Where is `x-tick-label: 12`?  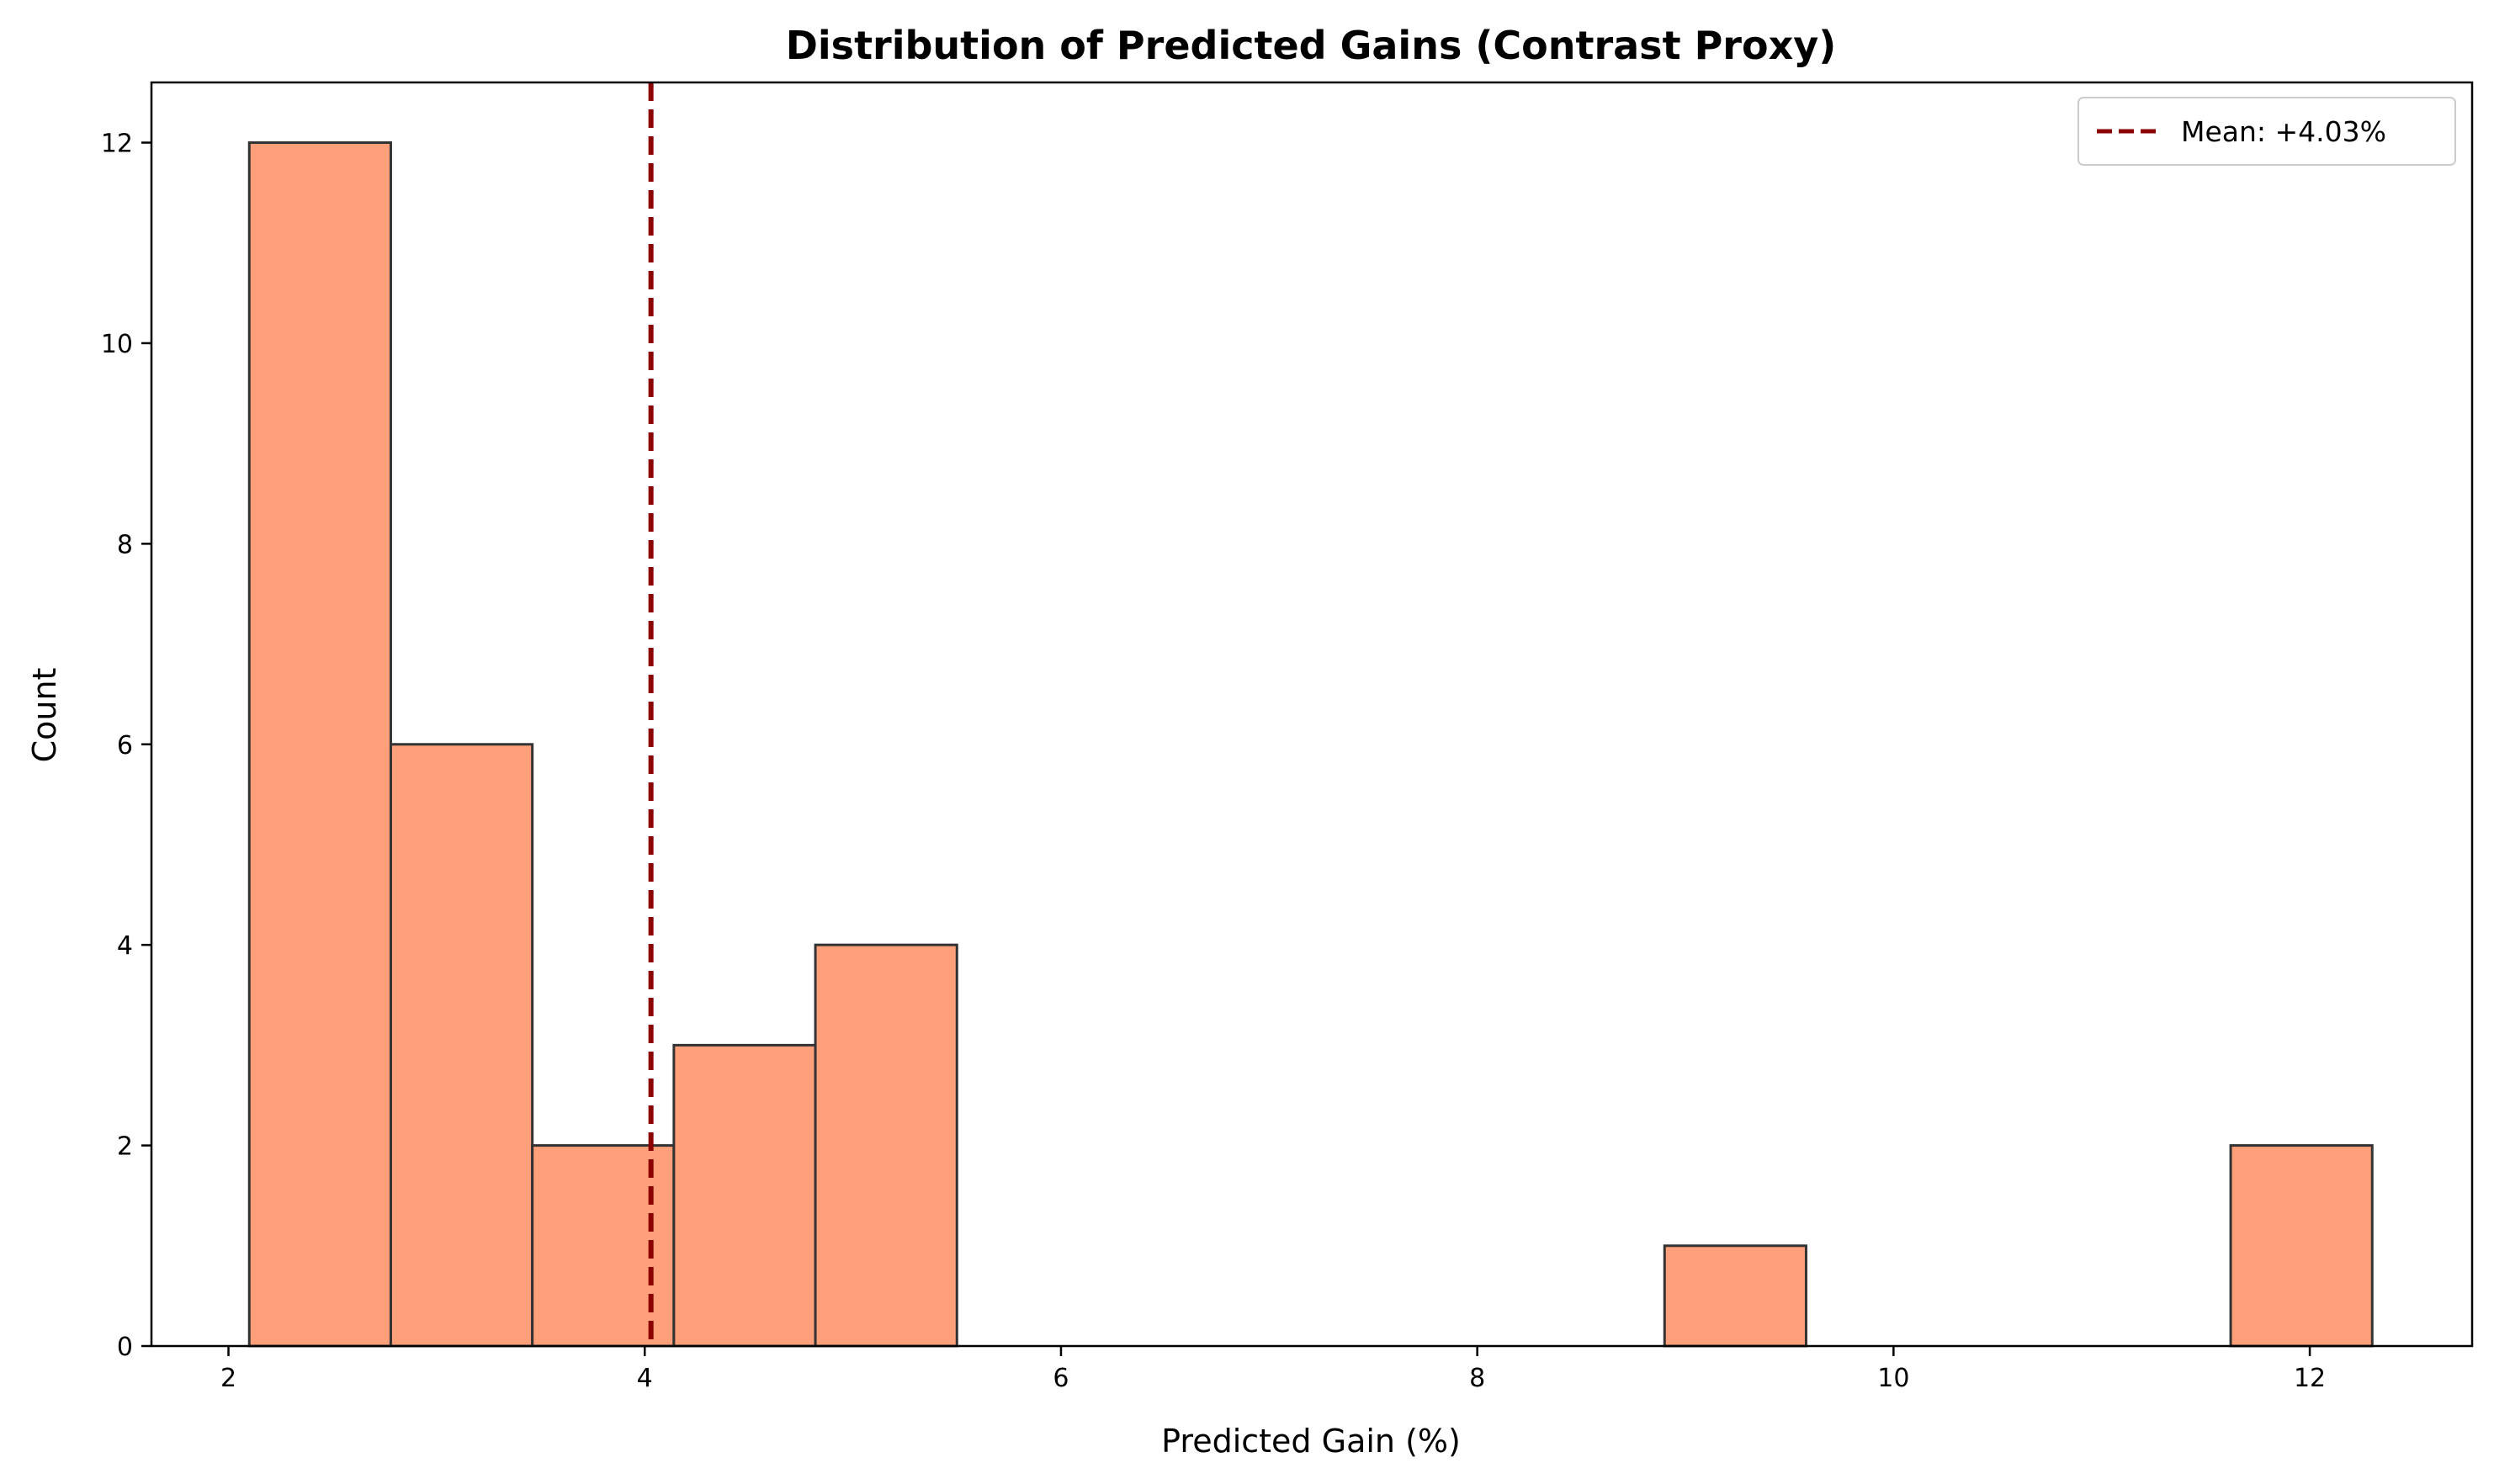
x-tick-label: 12 is located at coordinates (2310, 1378).